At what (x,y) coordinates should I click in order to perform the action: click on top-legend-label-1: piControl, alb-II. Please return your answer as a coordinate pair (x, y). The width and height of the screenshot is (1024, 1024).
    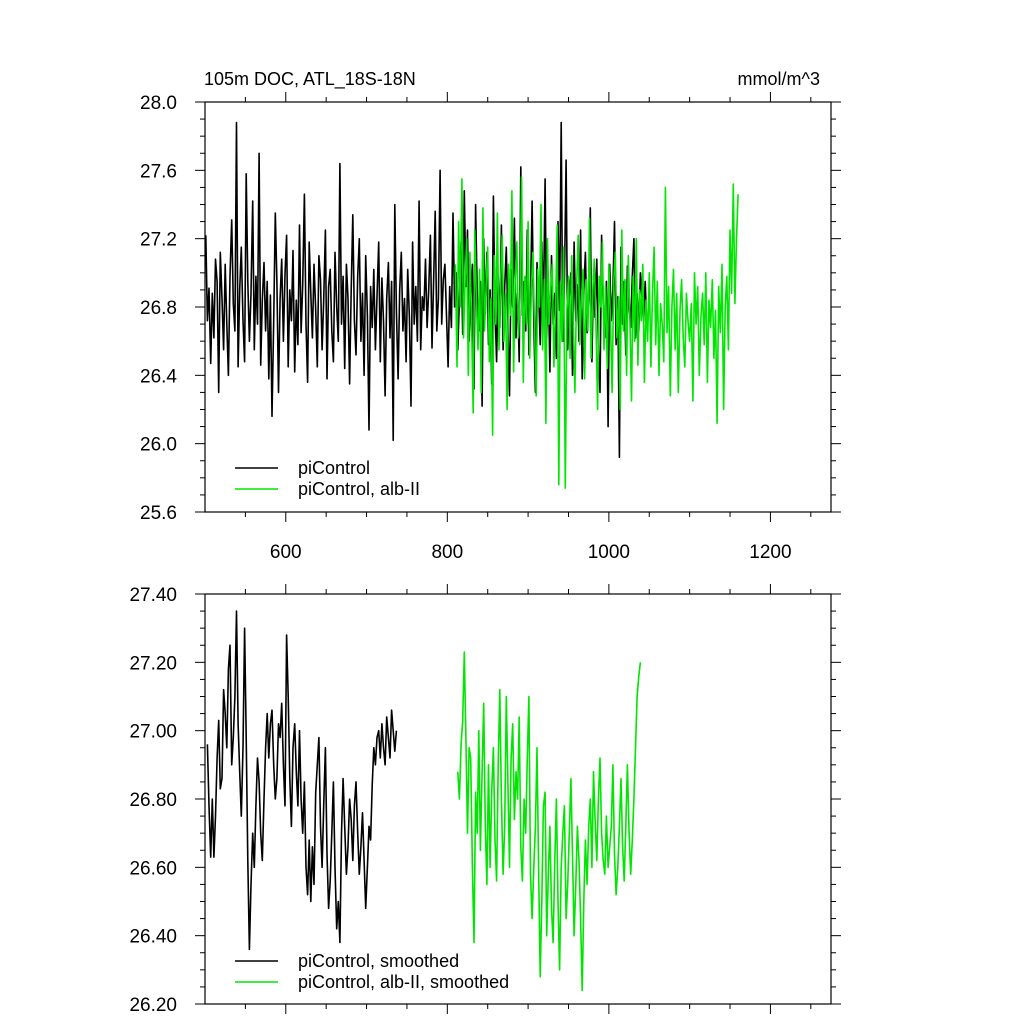
    Looking at the image, I should click on (359, 489).